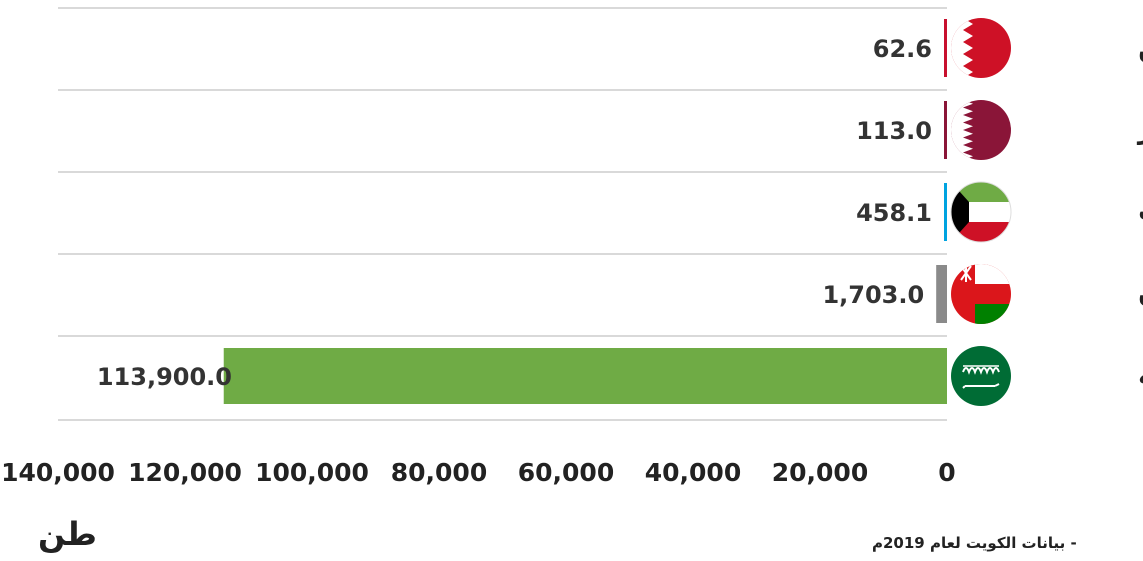  I want to click on category-labels: البحرين قطر الكويت عُمان السعودية, so click(1139, 210).